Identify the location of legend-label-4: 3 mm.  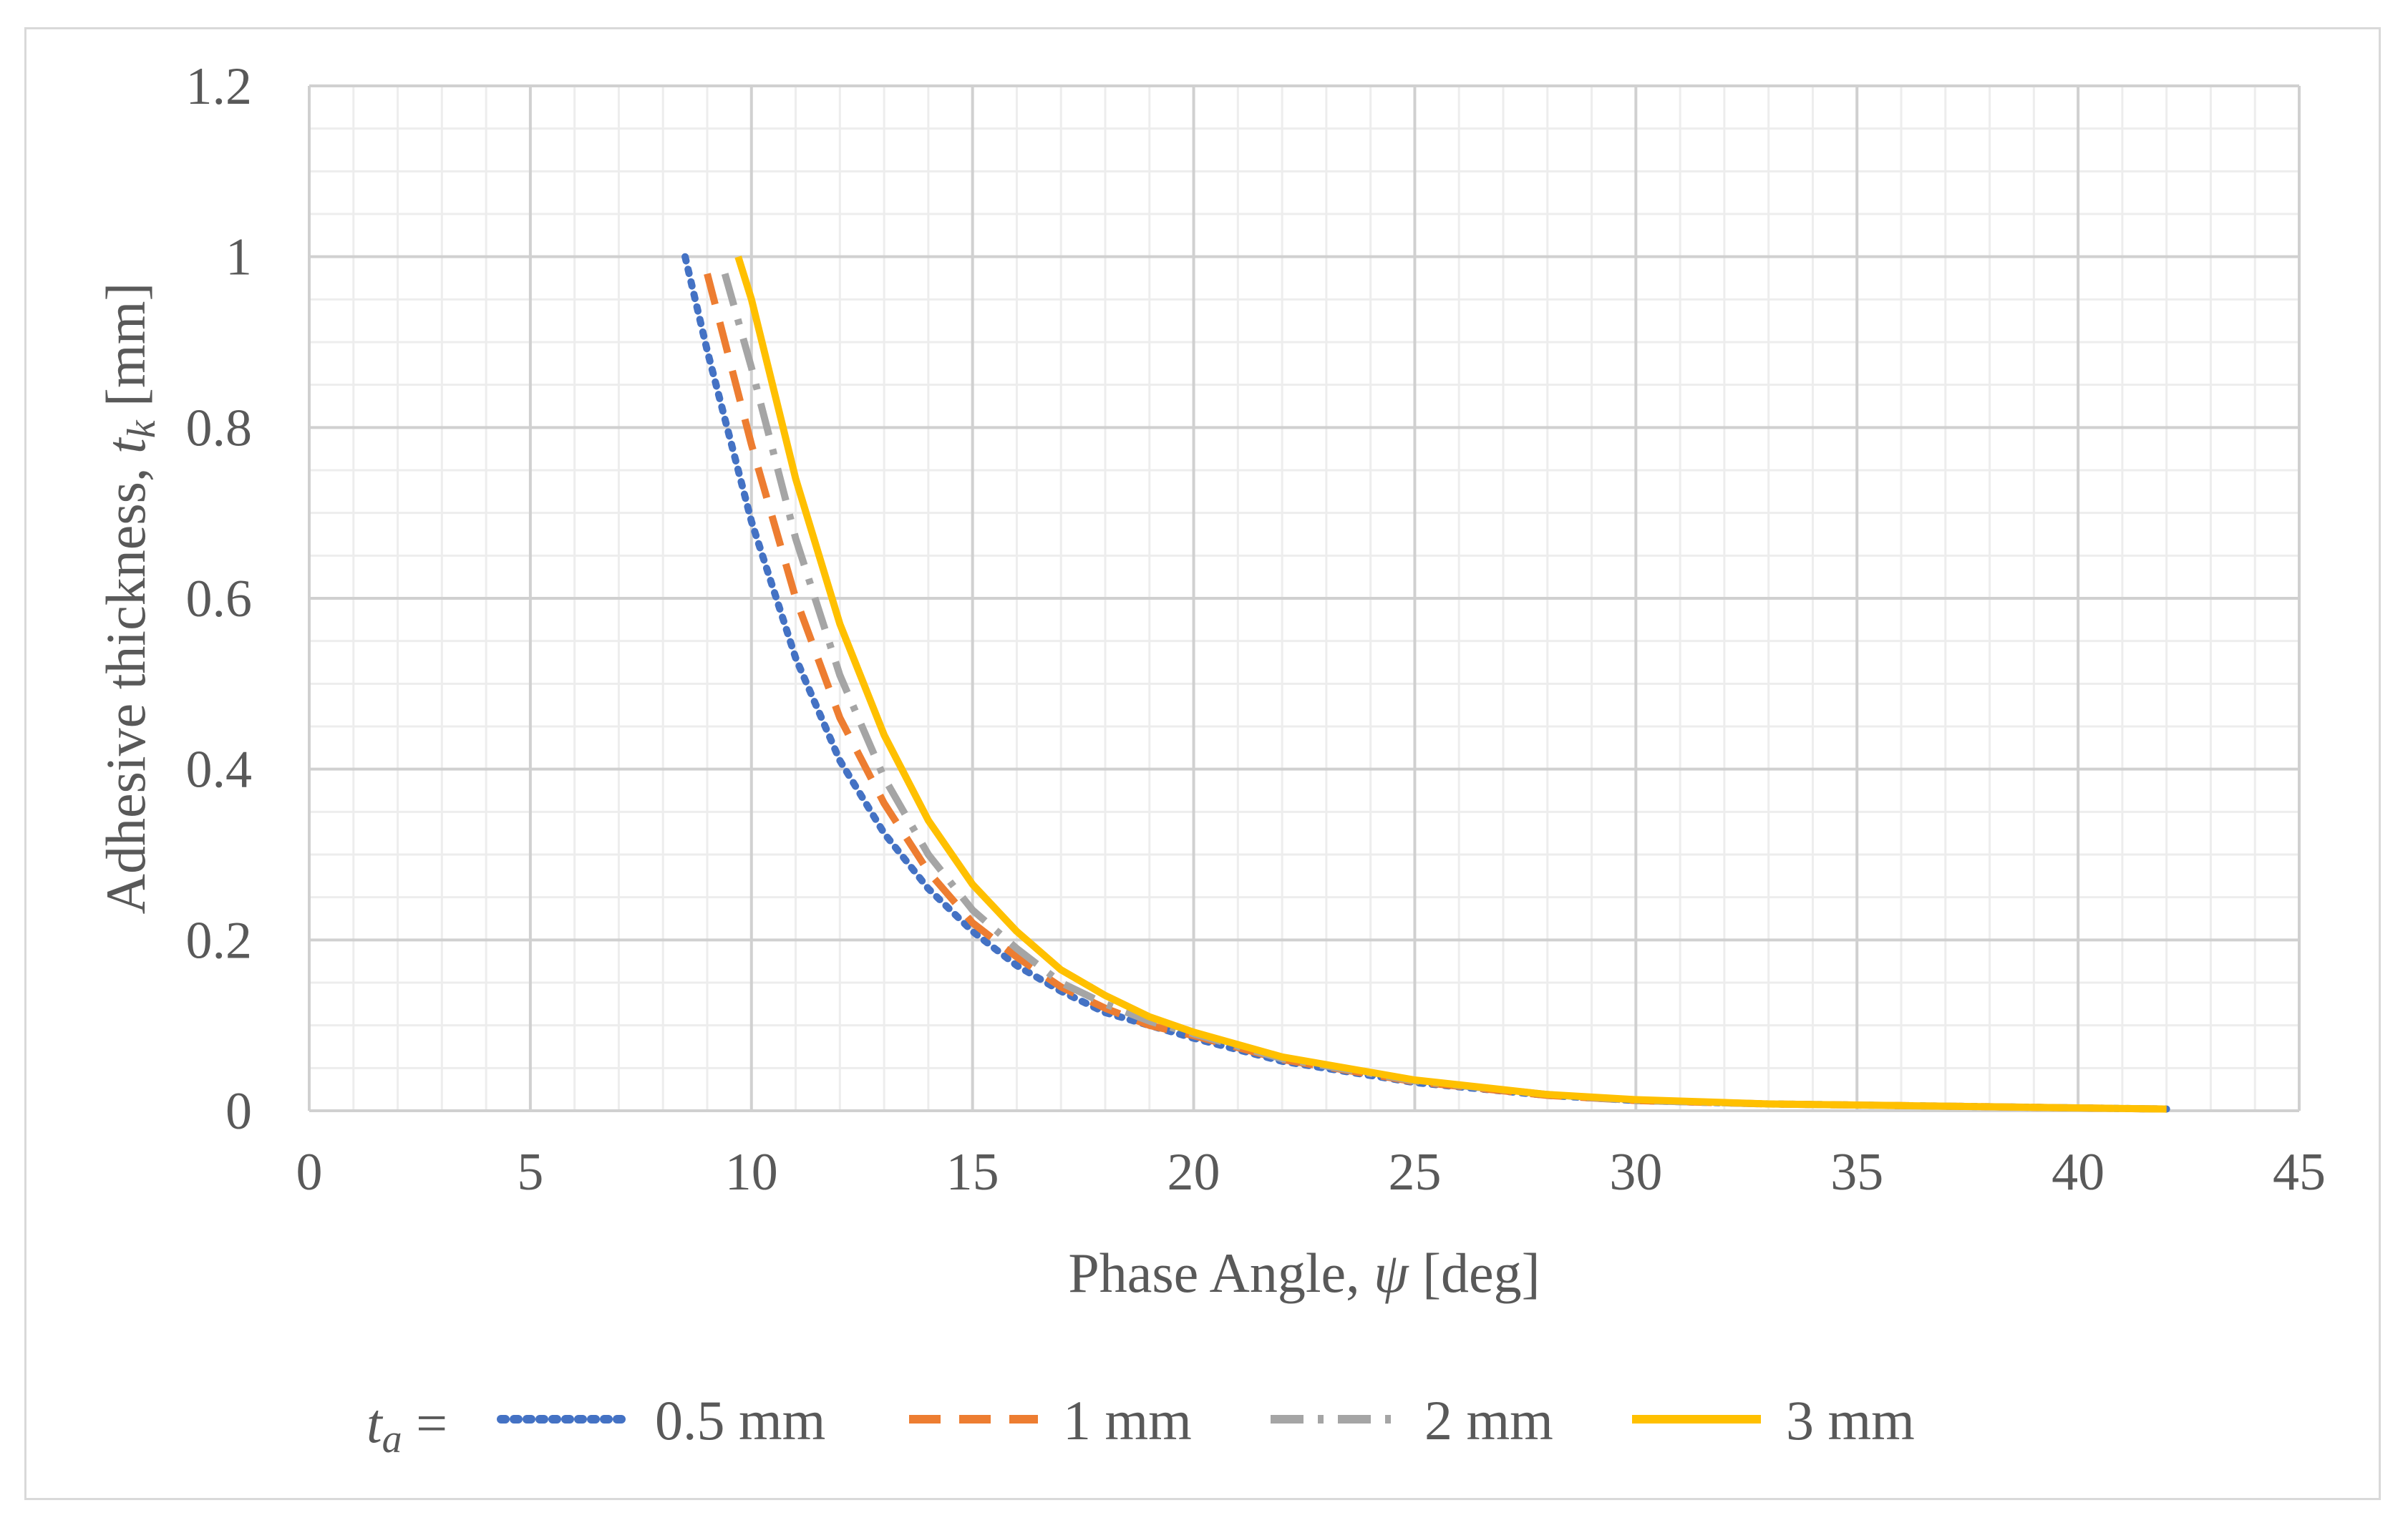
(1851, 1420).